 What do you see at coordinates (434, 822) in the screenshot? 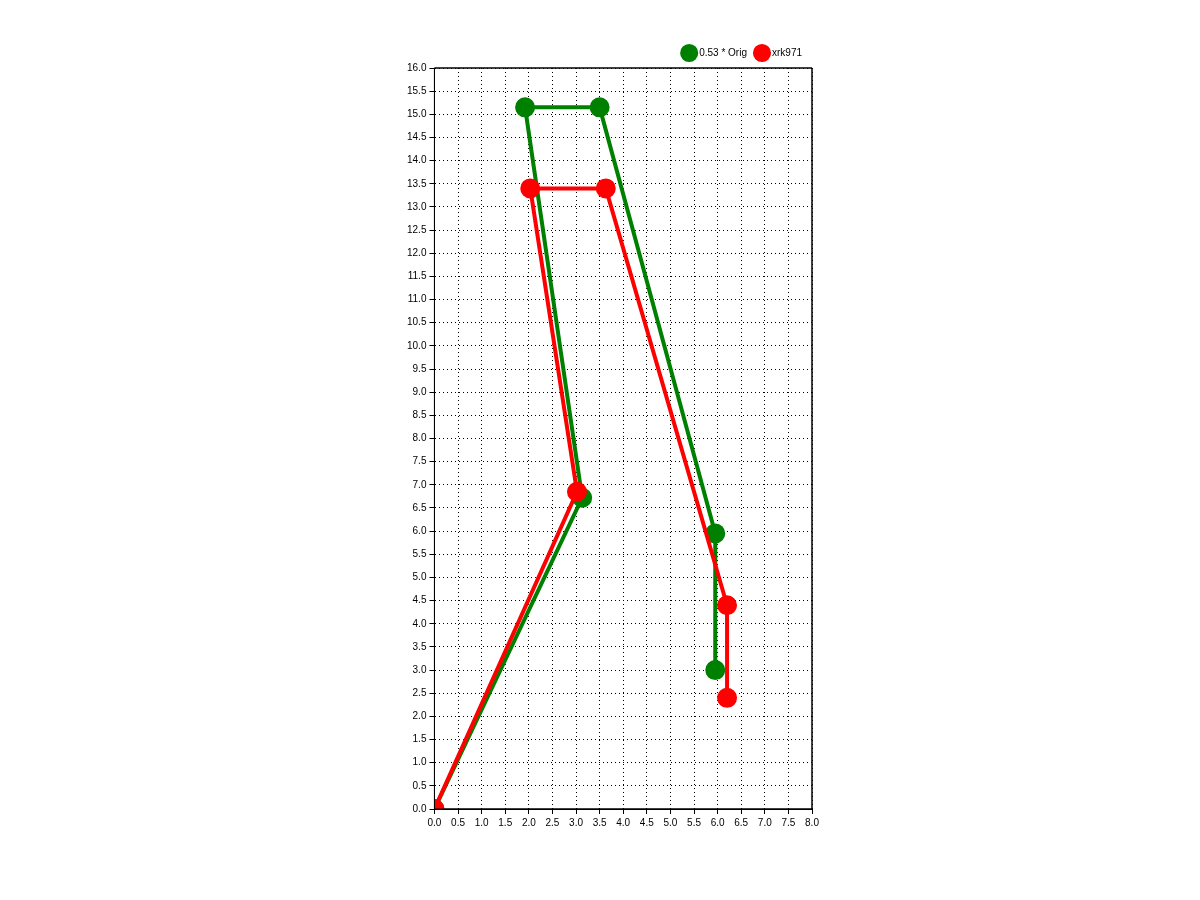
I see `x-tick-label: 0.0` at bounding box center [434, 822].